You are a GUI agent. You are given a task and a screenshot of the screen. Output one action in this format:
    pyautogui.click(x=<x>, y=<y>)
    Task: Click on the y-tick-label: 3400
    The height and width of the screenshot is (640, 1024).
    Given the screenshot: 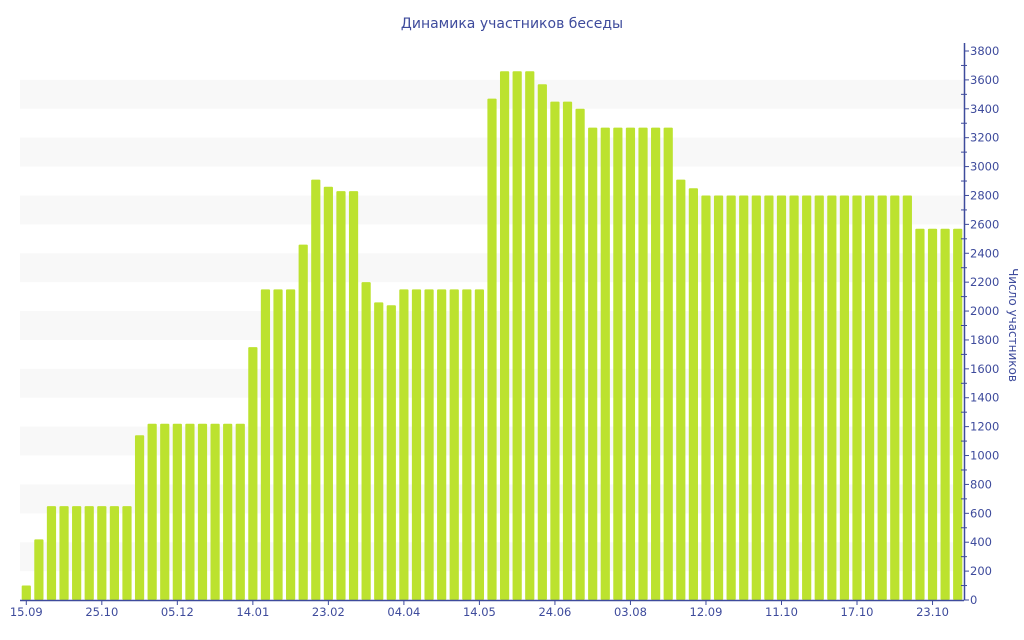 What is the action you would take?
    pyautogui.click(x=984, y=109)
    